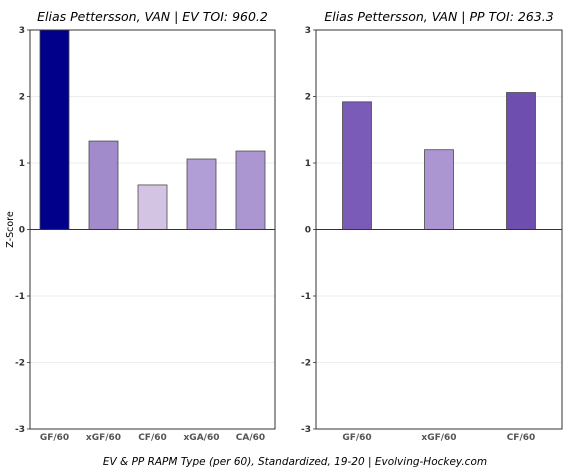 This screenshot has width=575, height=473. What do you see at coordinates (10, 229) in the screenshot?
I see `y-axis-label: Z-Score` at bounding box center [10, 229].